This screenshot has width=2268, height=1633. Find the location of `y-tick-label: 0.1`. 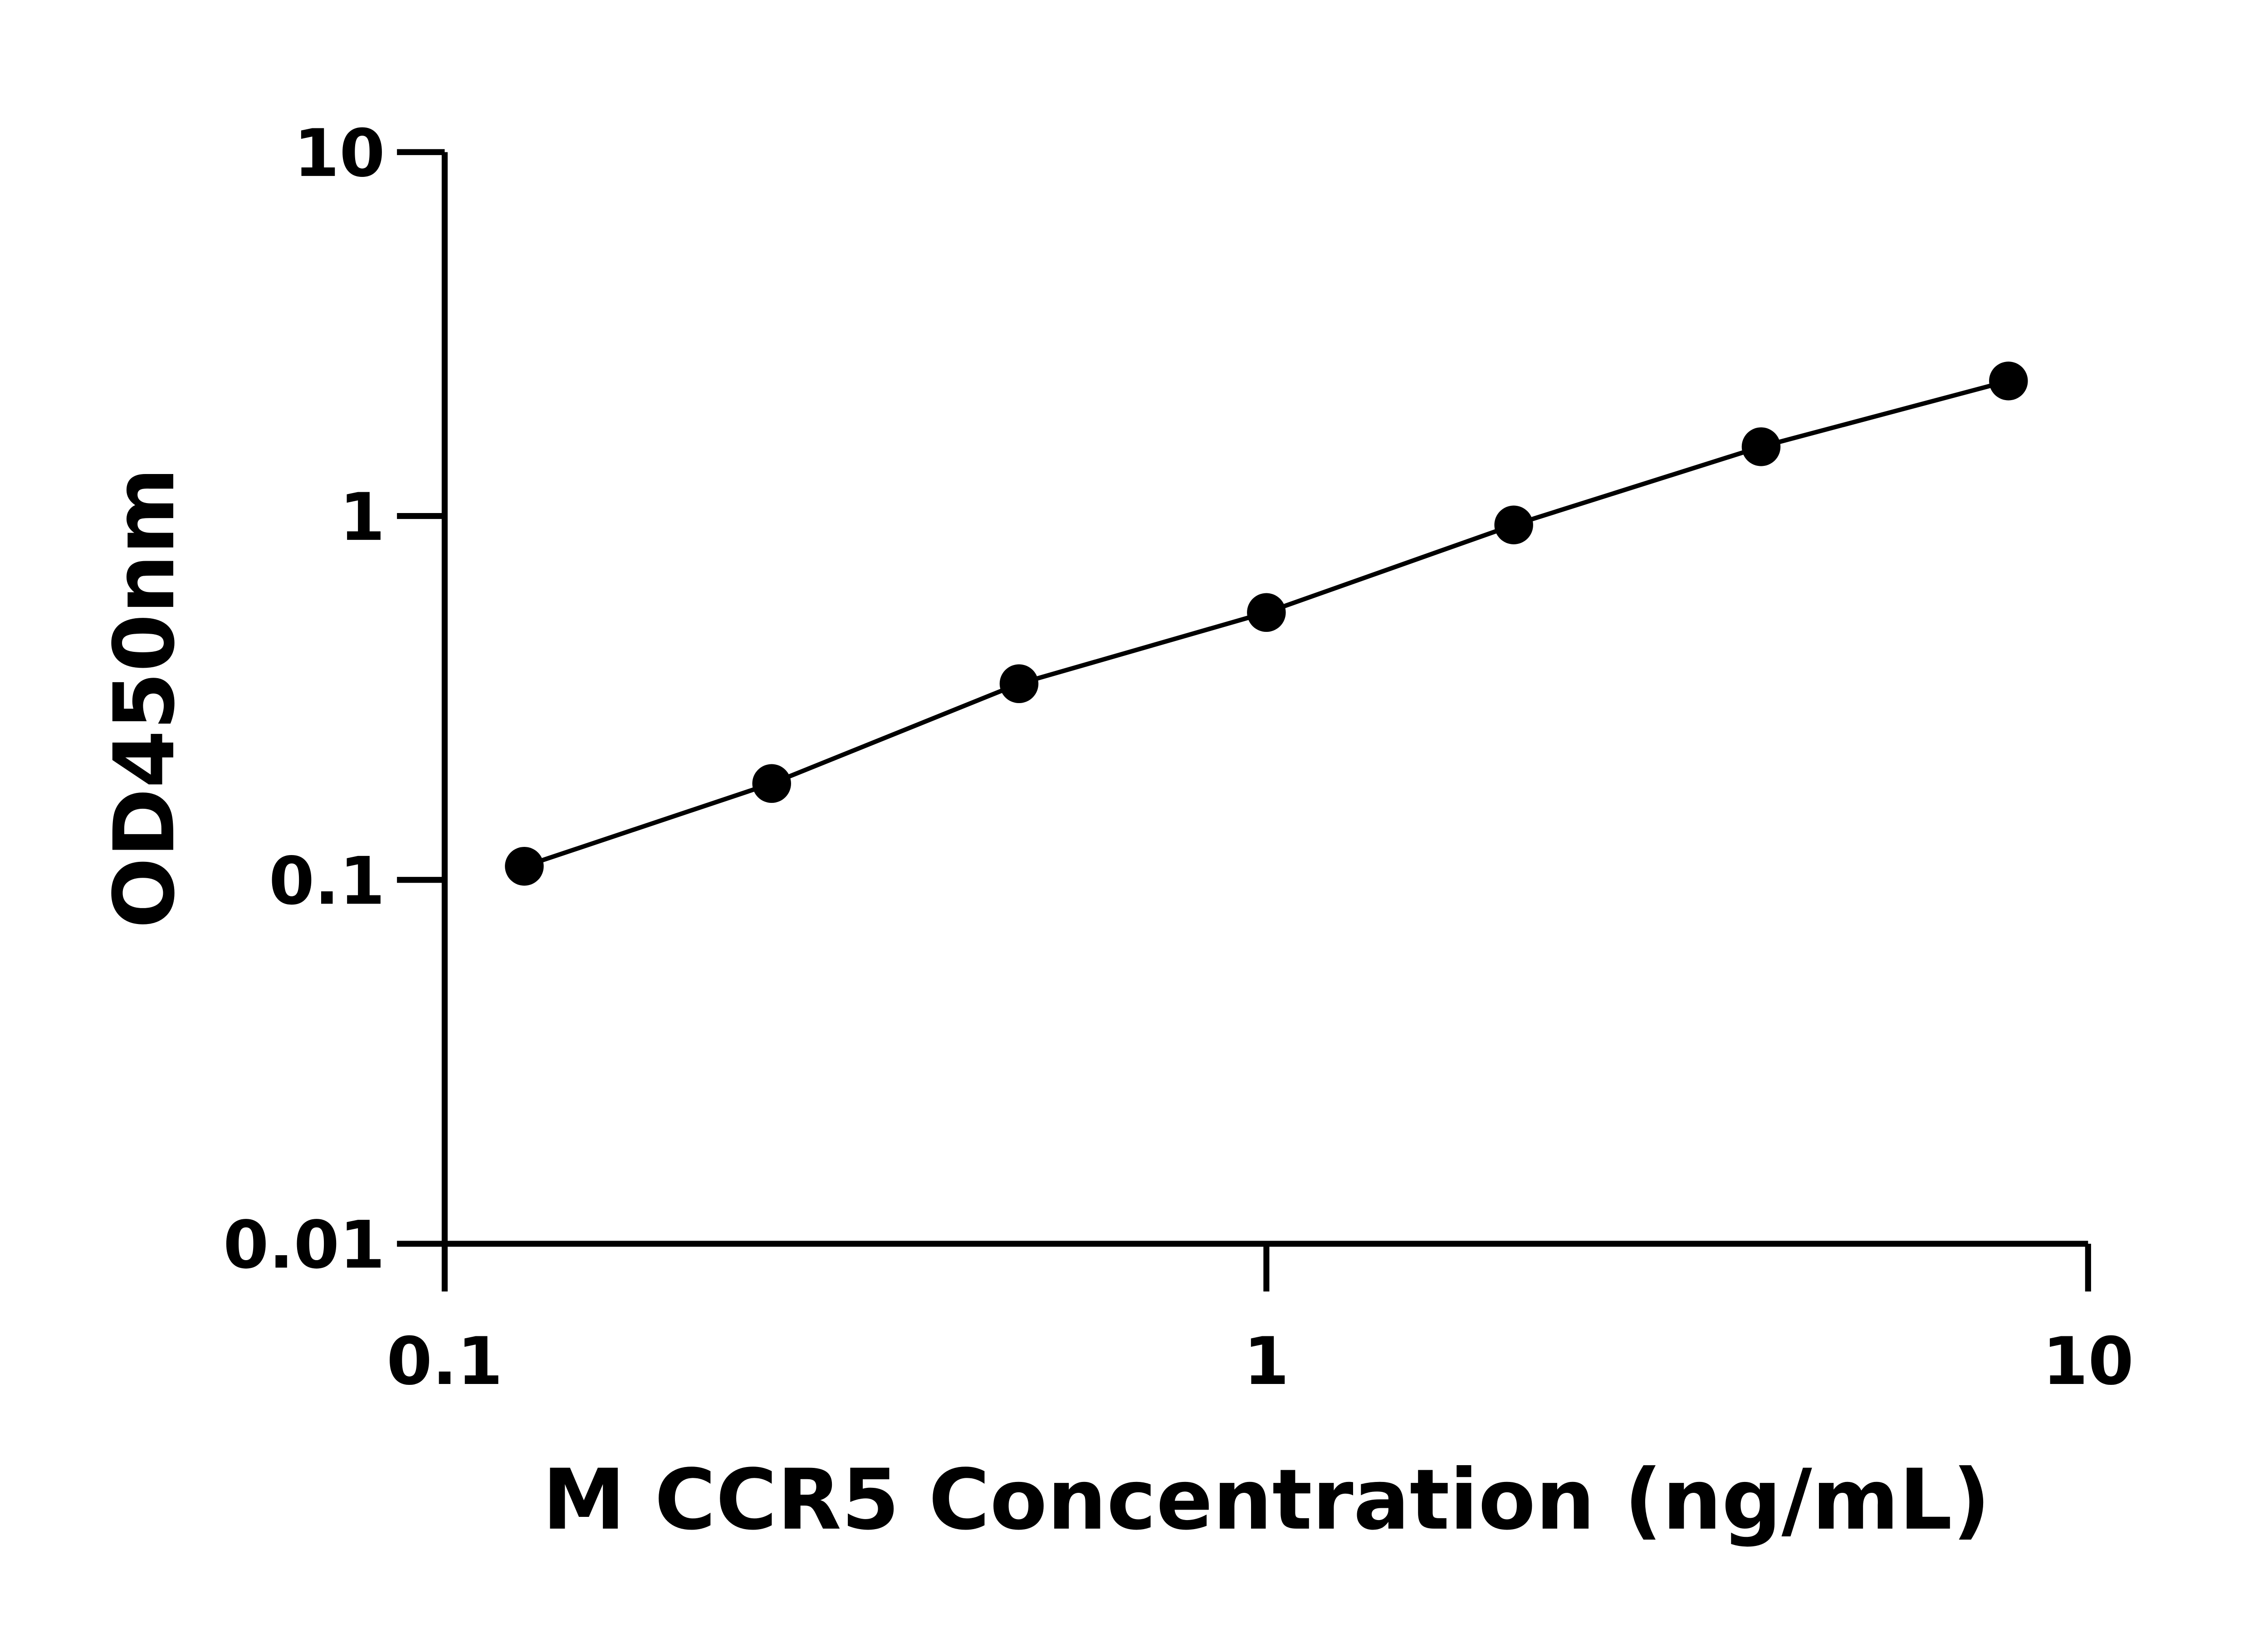

y-tick-label: 0.1 is located at coordinates (327, 881).